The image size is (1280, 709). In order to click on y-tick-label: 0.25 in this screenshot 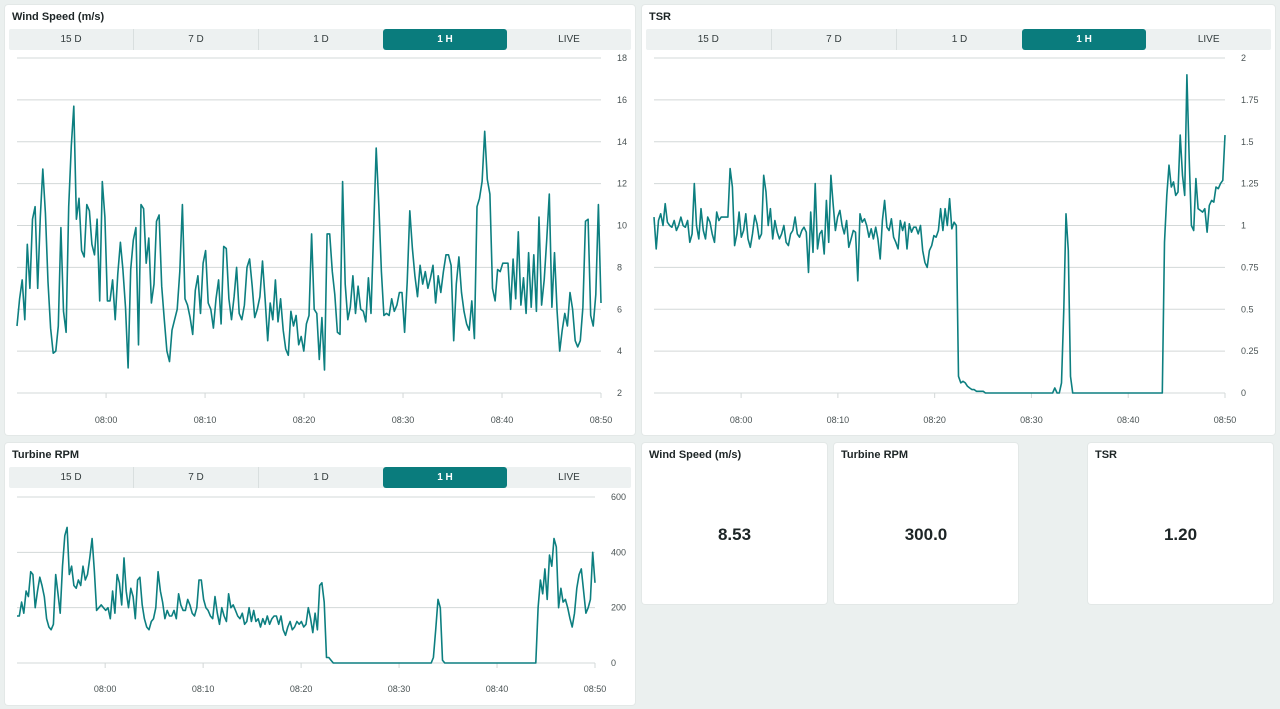, I will do `click(1250, 351)`.